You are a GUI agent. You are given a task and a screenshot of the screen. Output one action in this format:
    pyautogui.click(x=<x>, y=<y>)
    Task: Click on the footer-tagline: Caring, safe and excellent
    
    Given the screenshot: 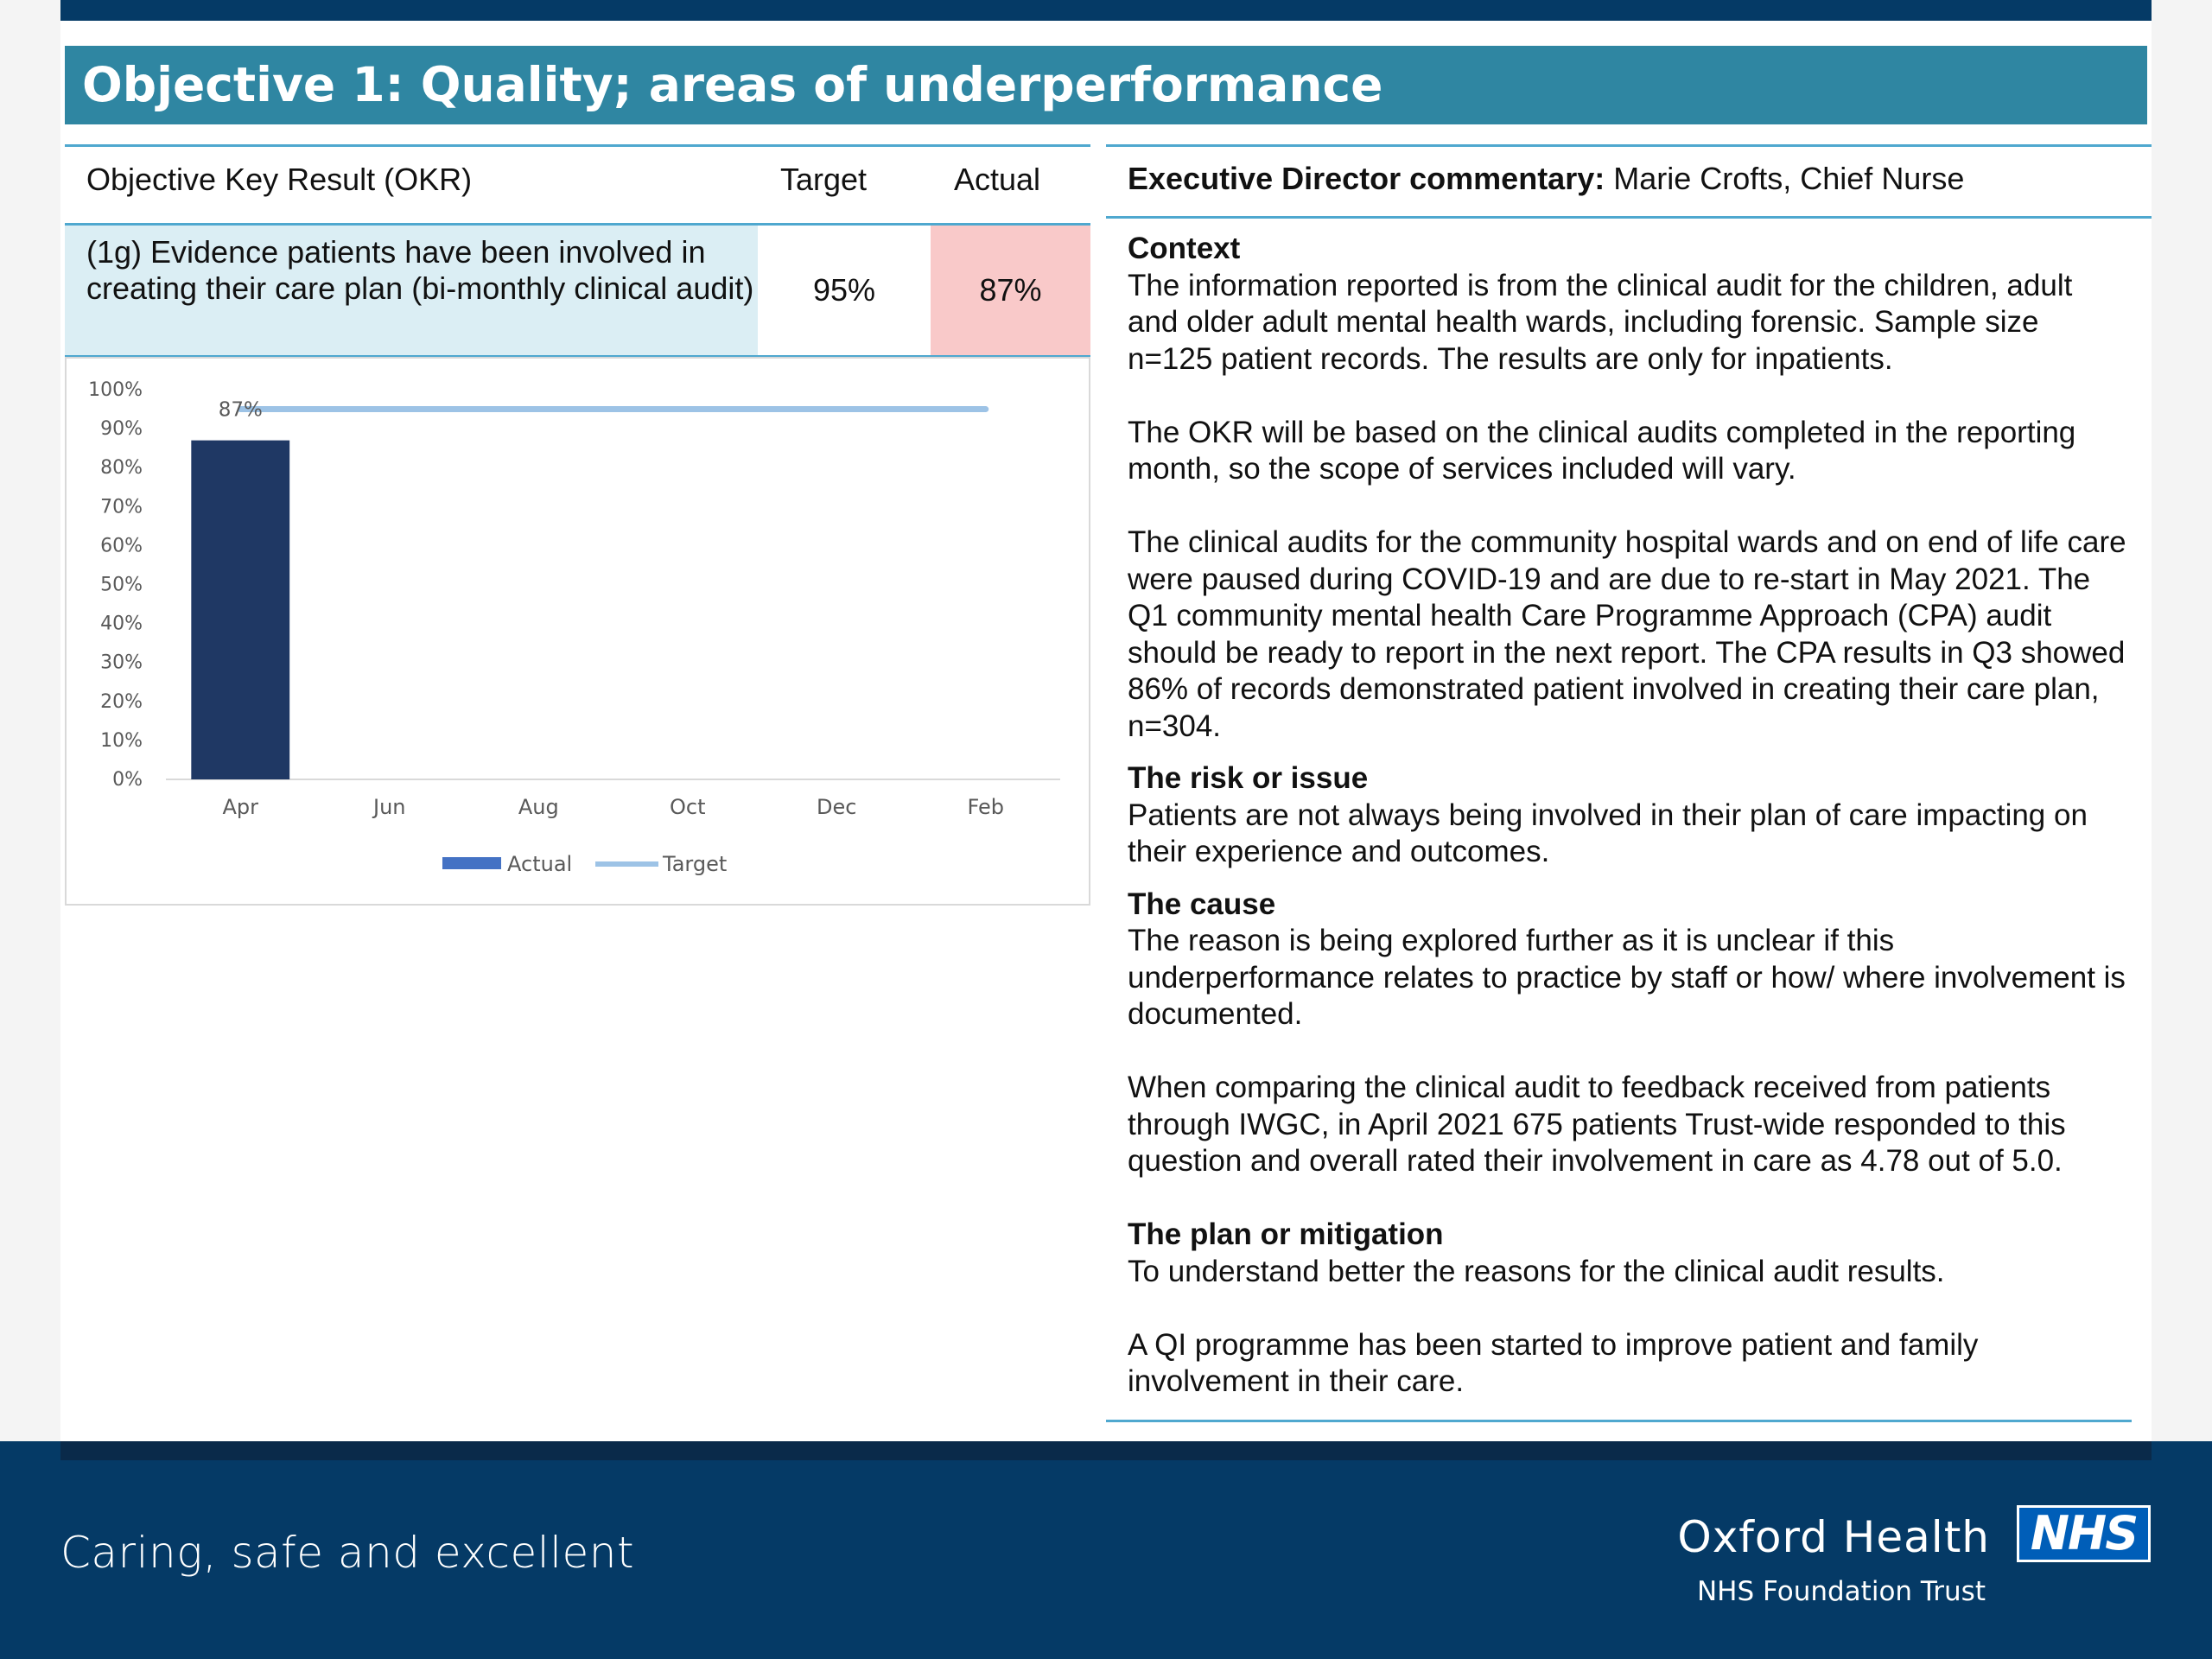 What is the action you would take?
    pyautogui.click(x=347, y=1553)
    